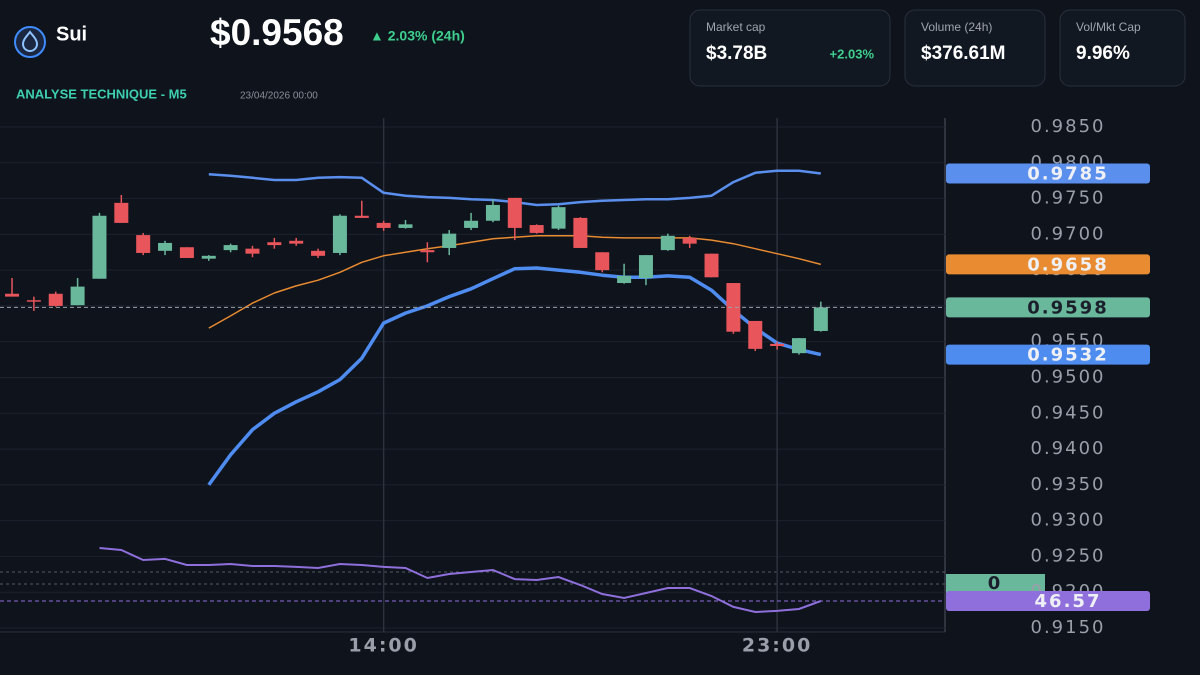  Describe the element at coordinates (1067, 355) in the screenshot. I see `price-badge-label: 0.9532` at that location.